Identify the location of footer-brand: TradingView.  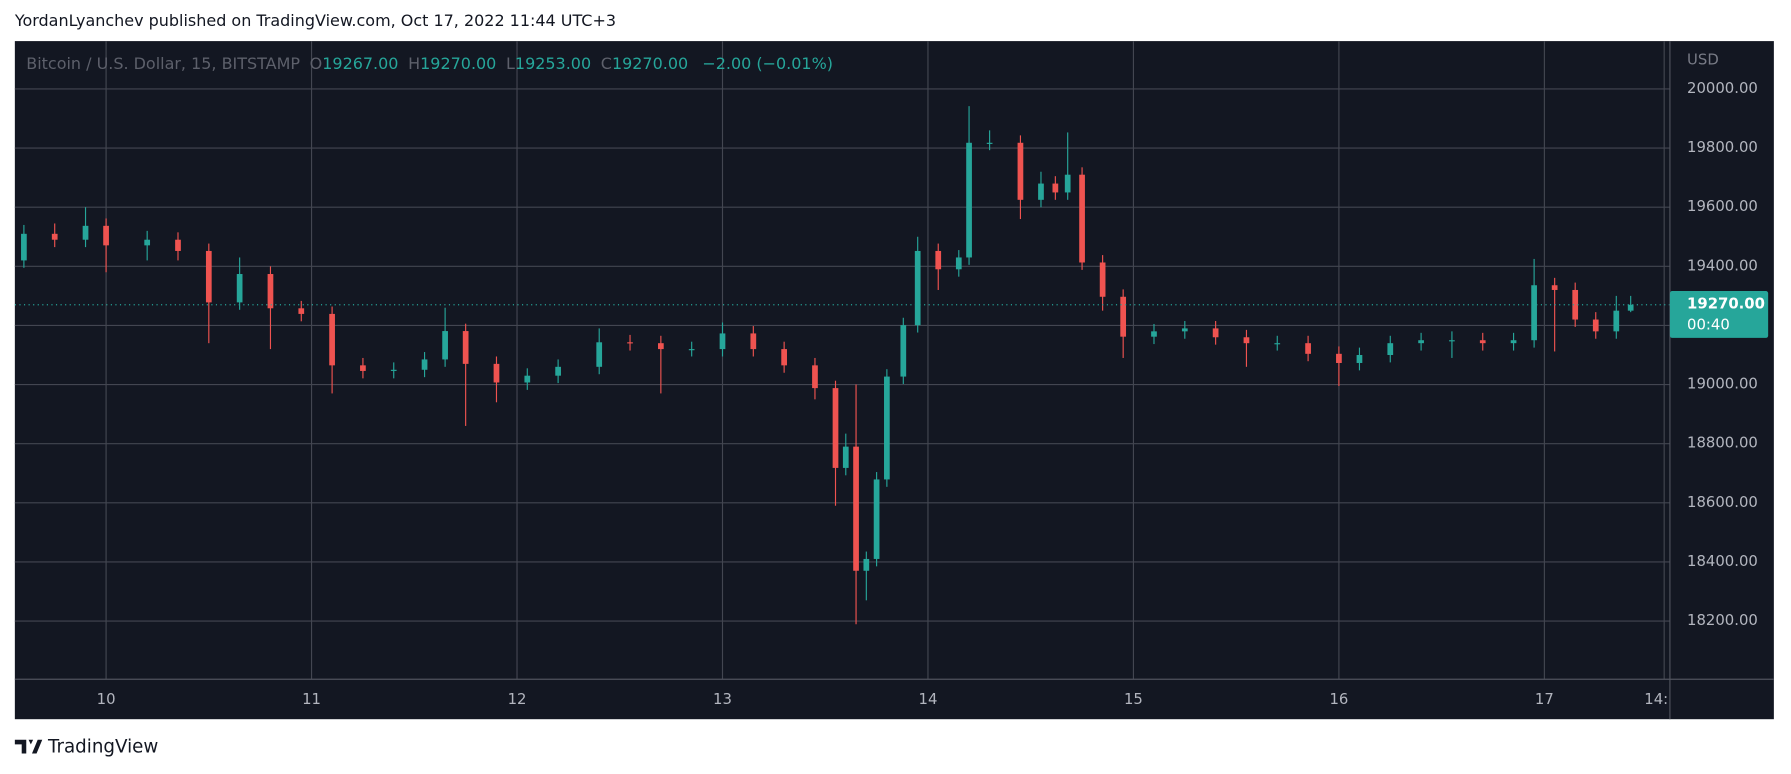
(102, 747).